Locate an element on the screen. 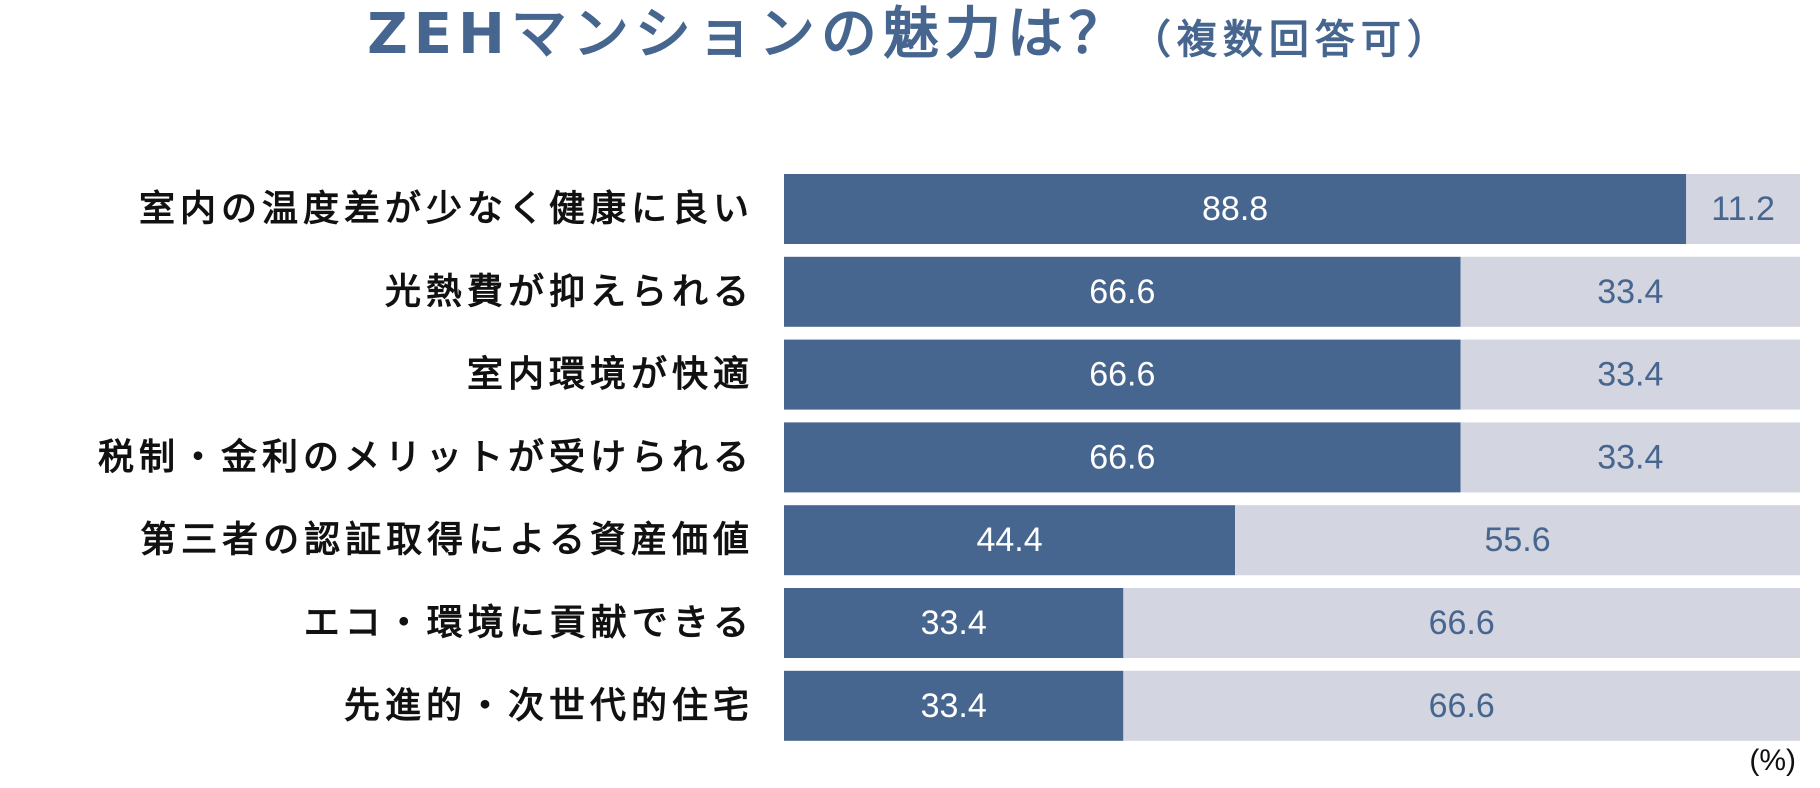 The width and height of the screenshot is (1820, 788). data-label: 11.2 is located at coordinates (1743, 209).